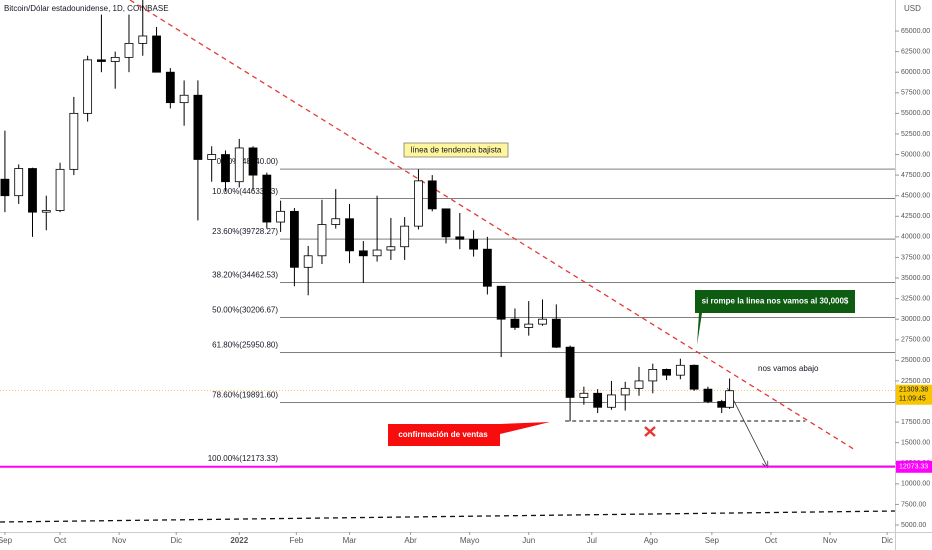 Image resolution: width=932 pixels, height=550 pixels. What do you see at coordinates (915, 443) in the screenshot?
I see `y-tick-label: 15000.00` at bounding box center [915, 443].